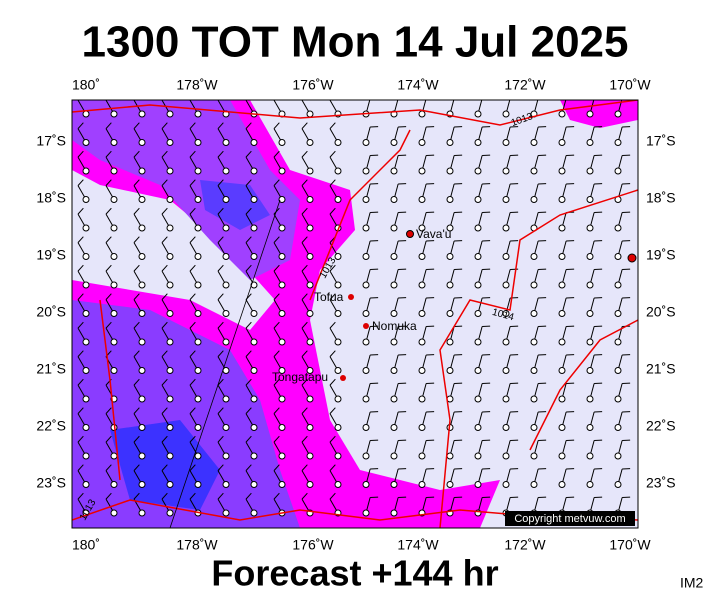 This screenshot has height=600, width=711. Describe the element at coordinates (525, 545) in the screenshot. I see `lon-label: 172˚W` at that location.